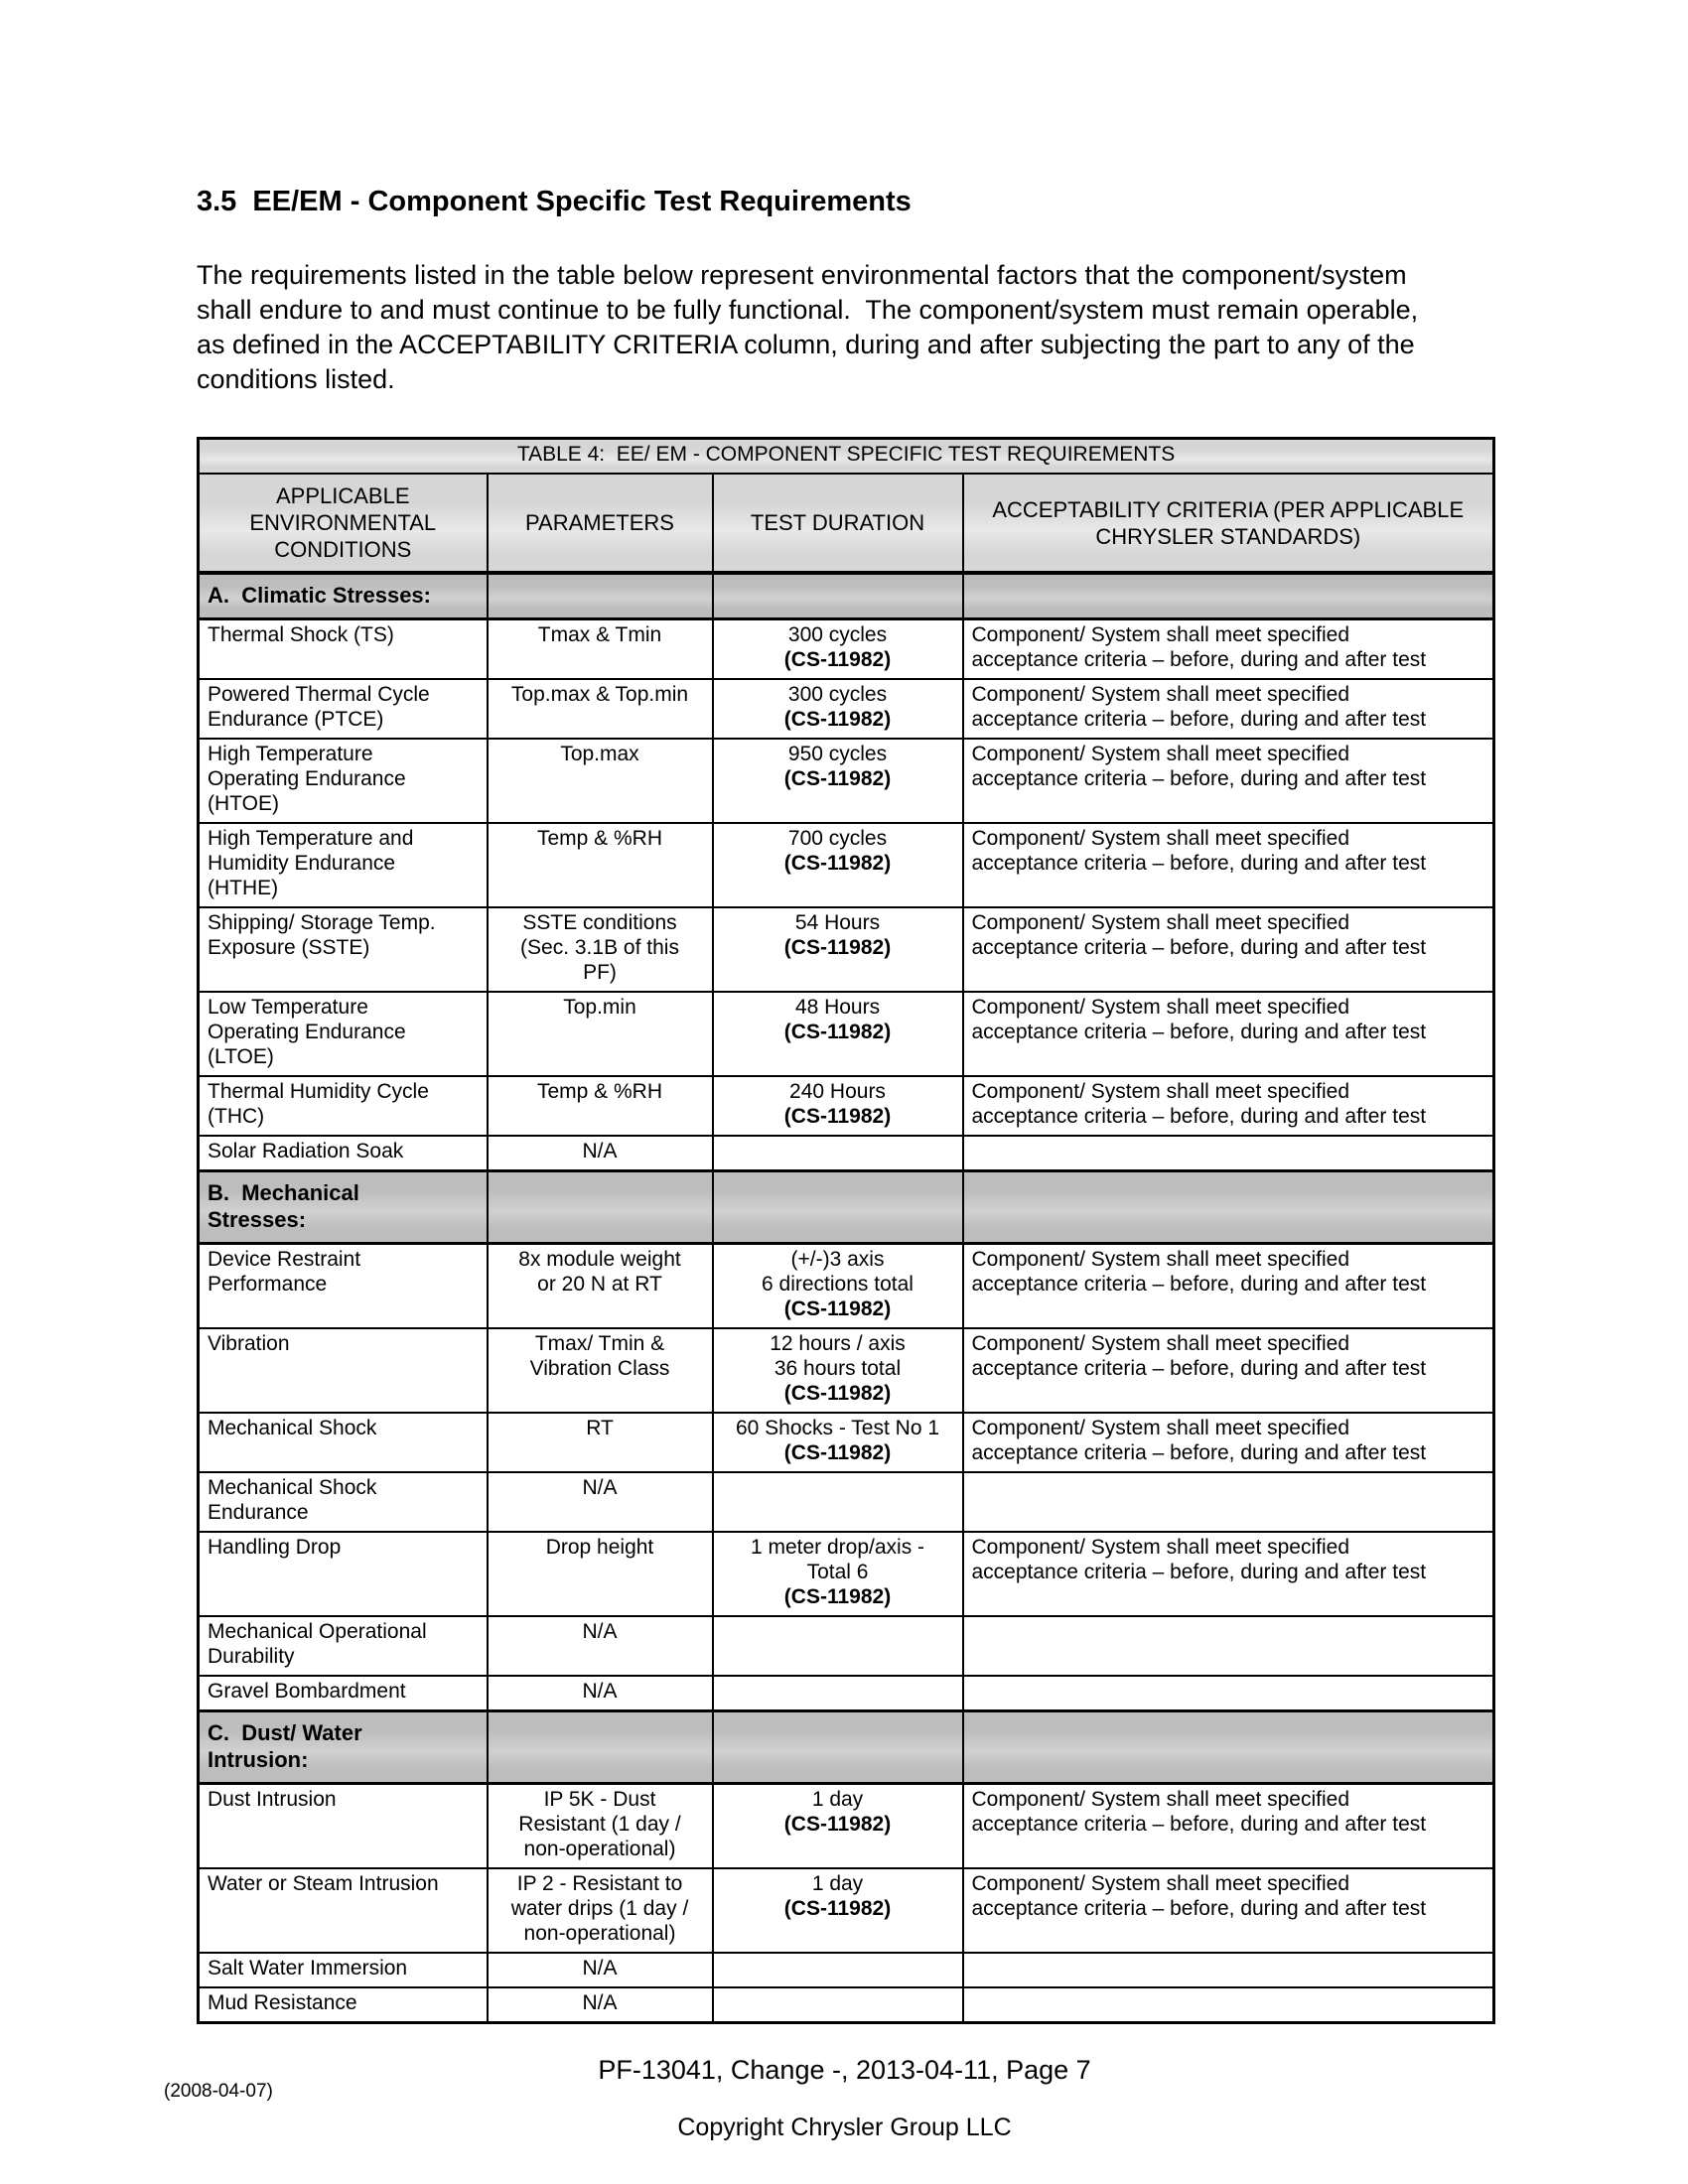  What do you see at coordinates (343, 709) in the screenshot?
I see `condition-cell: Powered Thermal Cycle Endurance (PTCE)` at bounding box center [343, 709].